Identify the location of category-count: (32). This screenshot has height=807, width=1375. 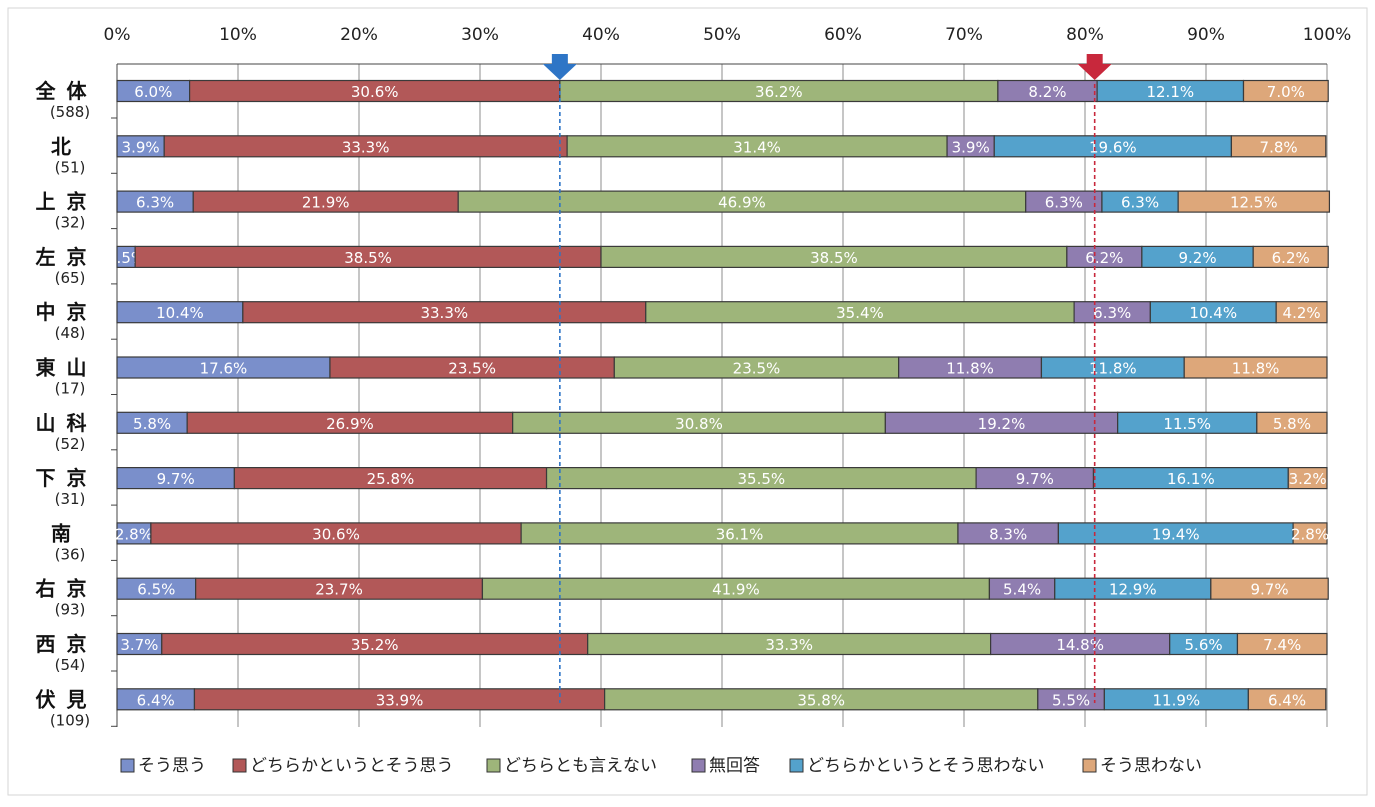
(70, 223).